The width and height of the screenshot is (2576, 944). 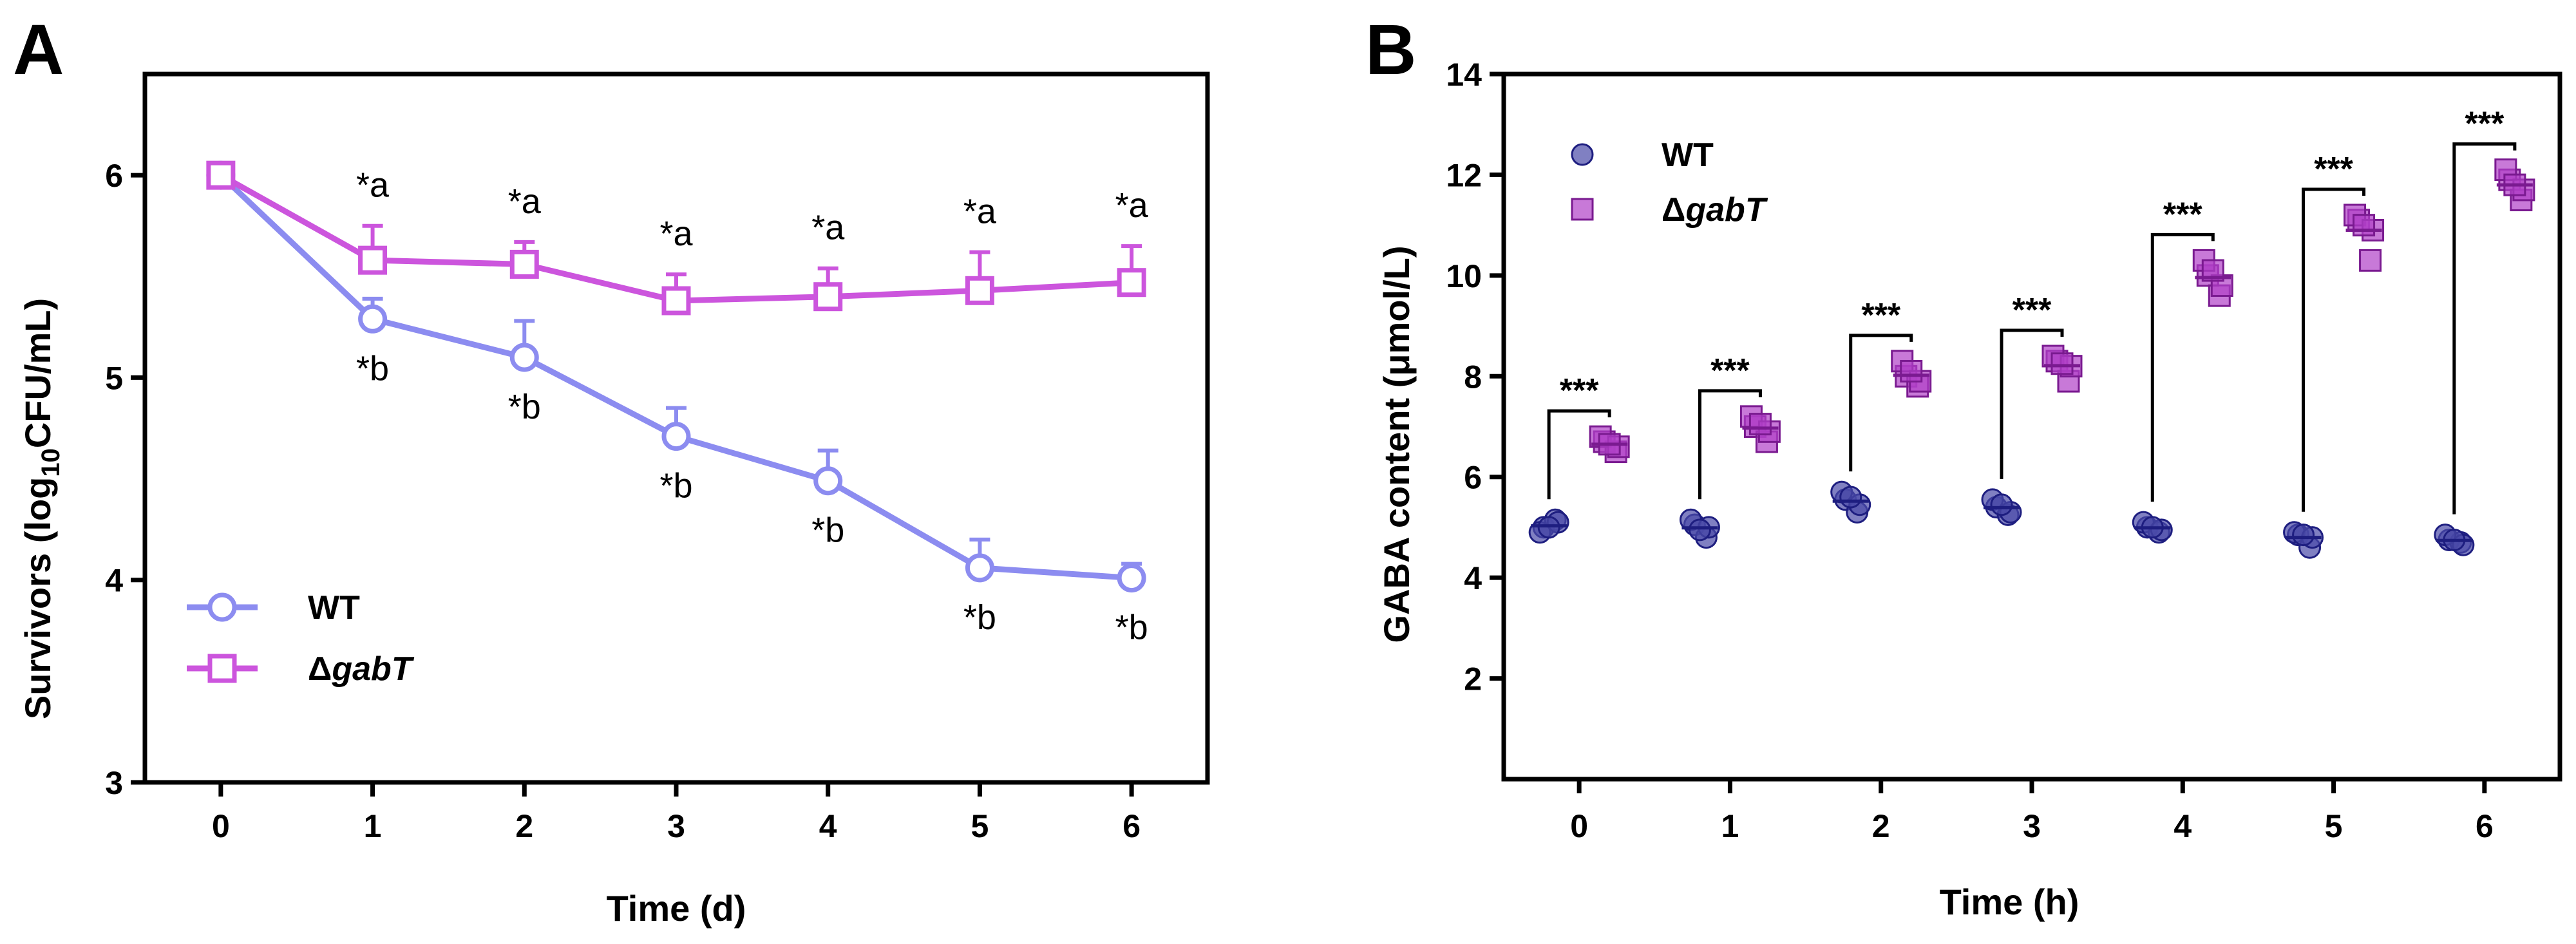 What do you see at coordinates (1669, 183) in the screenshot?
I see `panel-b-legend: WT ΔgabT` at bounding box center [1669, 183].